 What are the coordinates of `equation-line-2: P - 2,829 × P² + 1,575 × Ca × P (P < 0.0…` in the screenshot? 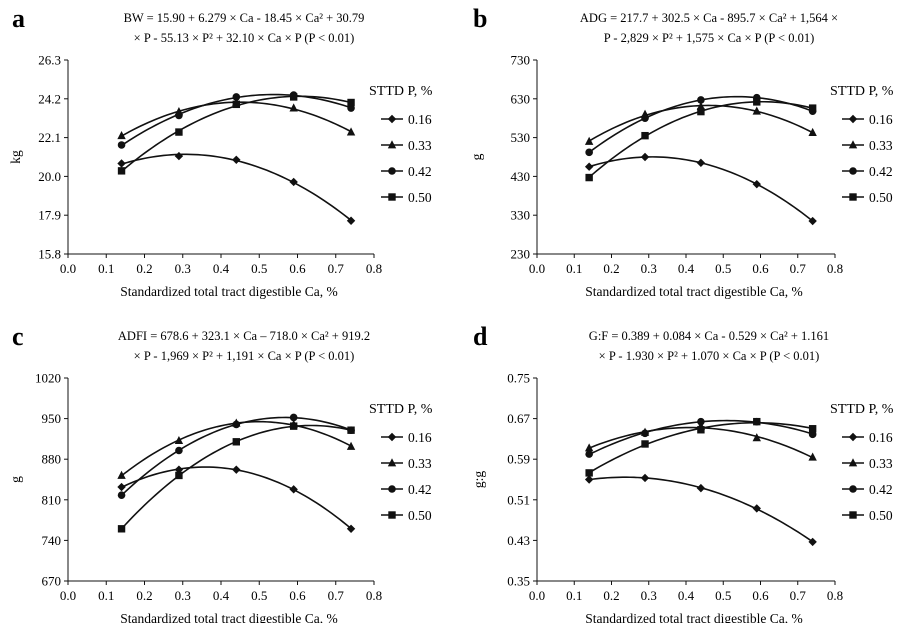 It's located at (709, 38).